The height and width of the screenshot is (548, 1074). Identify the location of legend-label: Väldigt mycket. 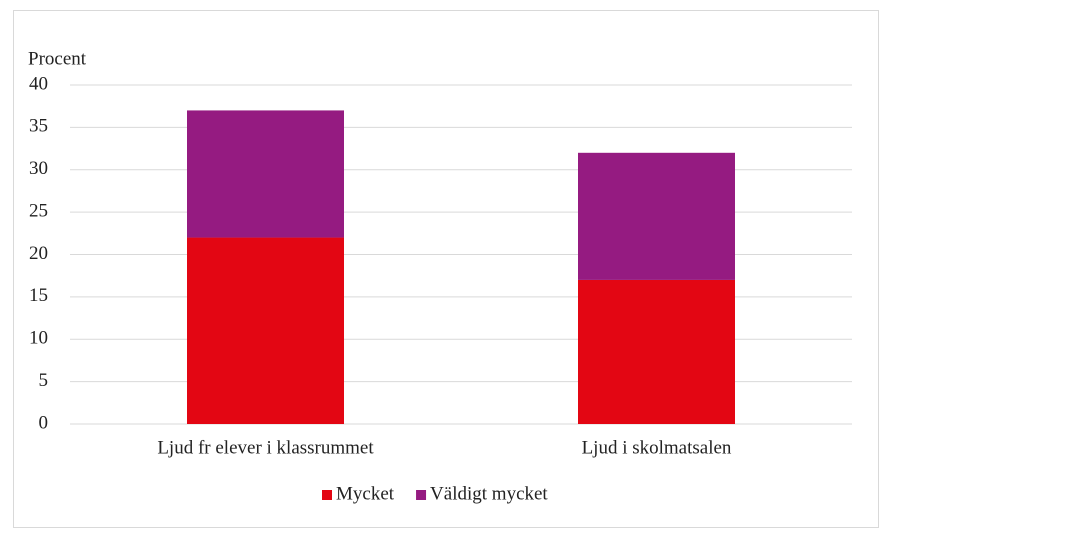
(489, 493).